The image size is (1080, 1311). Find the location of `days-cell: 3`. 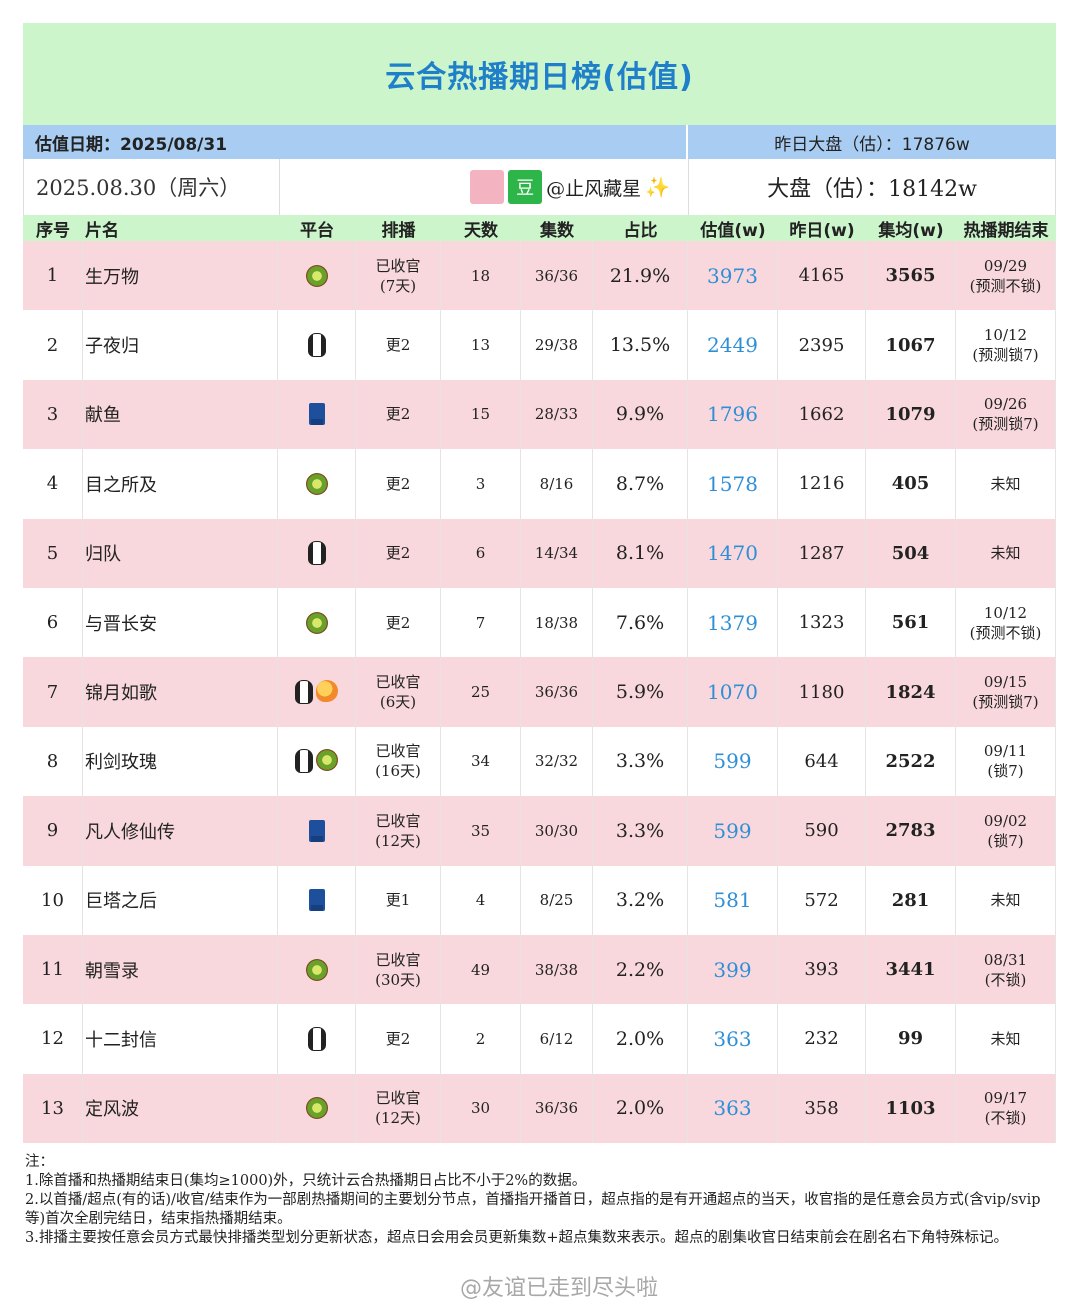

days-cell: 3 is located at coordinates (481, 484).